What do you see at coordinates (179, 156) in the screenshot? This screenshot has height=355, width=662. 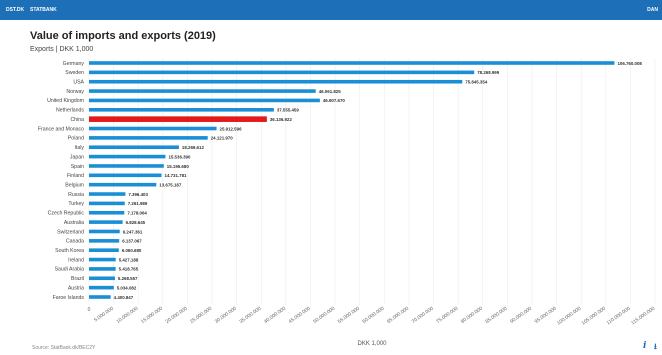 I see `value-label: 15.536.390` at bounding box center [179, 156].